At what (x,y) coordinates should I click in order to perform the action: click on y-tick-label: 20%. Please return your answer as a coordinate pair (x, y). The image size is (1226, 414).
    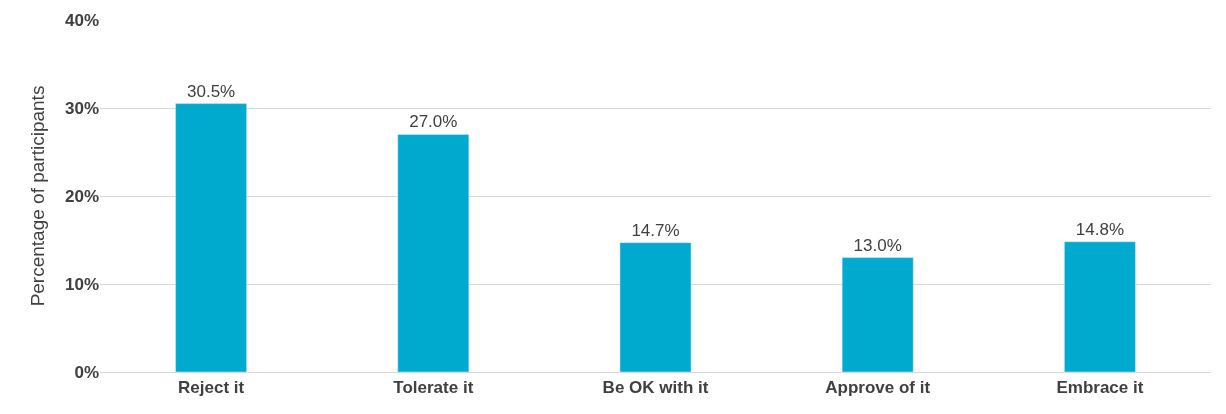
    Looking at the image, I should click on (81, 196).